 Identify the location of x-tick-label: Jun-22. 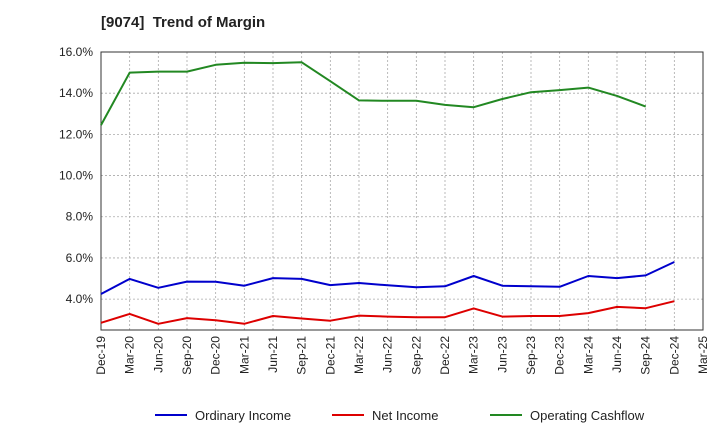
(388, 354).